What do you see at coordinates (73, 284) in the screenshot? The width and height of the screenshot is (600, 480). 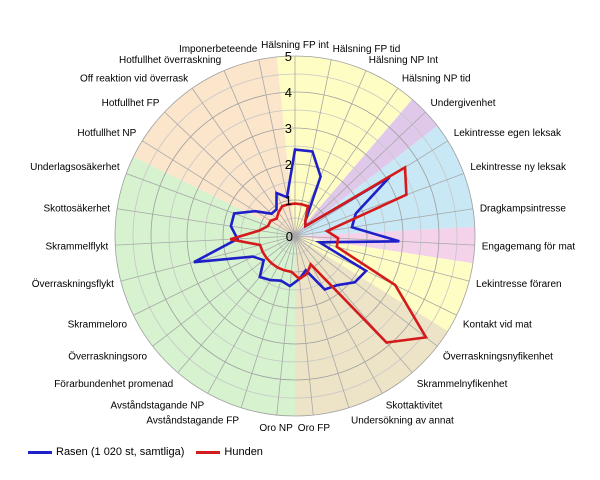 I see `category-label: Överraskningsflykt` at bounding box center [73, 284].